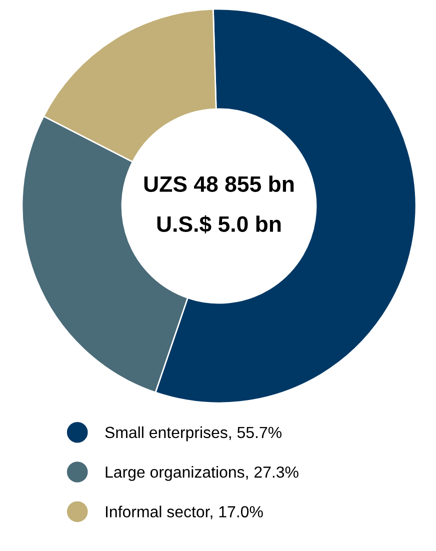  I want to click on text: UZS 48 855 bn, so click(219, 184).